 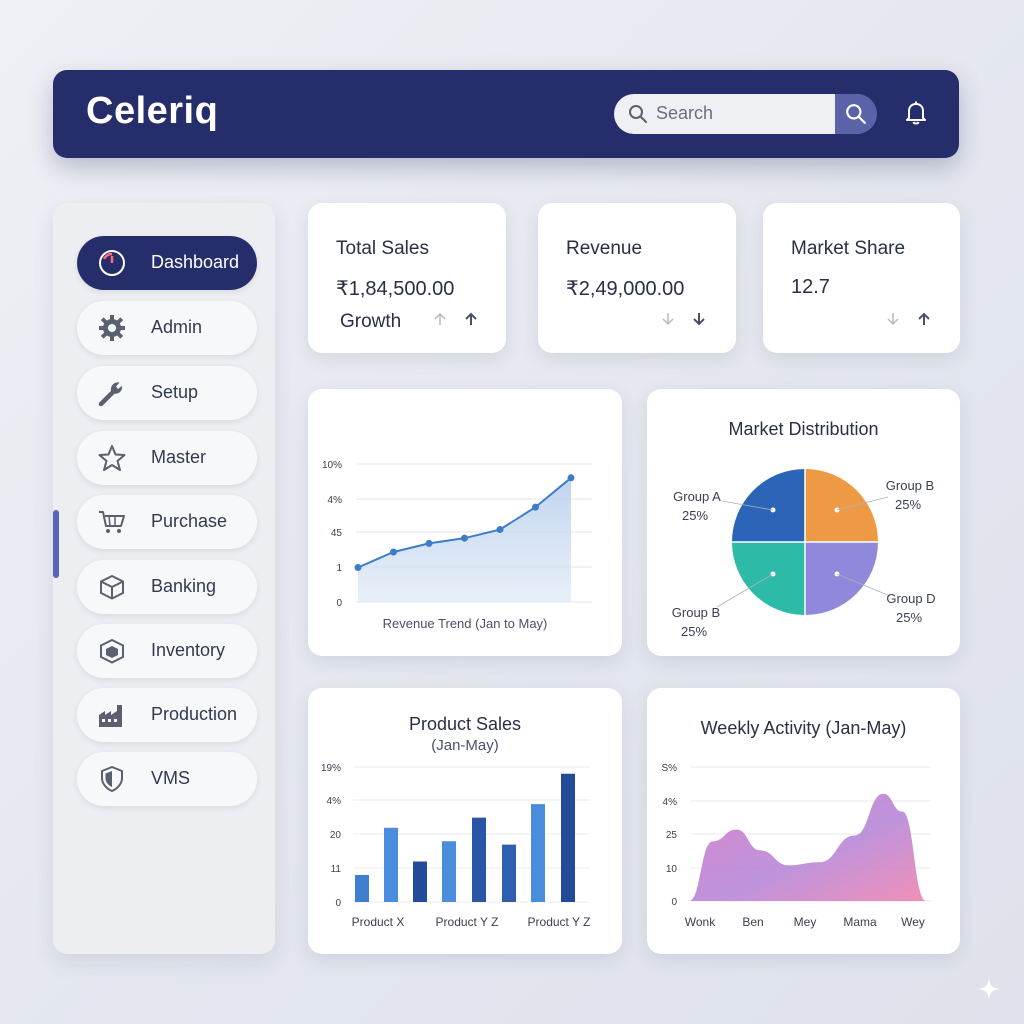 I want to click on sidebar-item-dashboard: Dashboard, so click(x=167, y=263).